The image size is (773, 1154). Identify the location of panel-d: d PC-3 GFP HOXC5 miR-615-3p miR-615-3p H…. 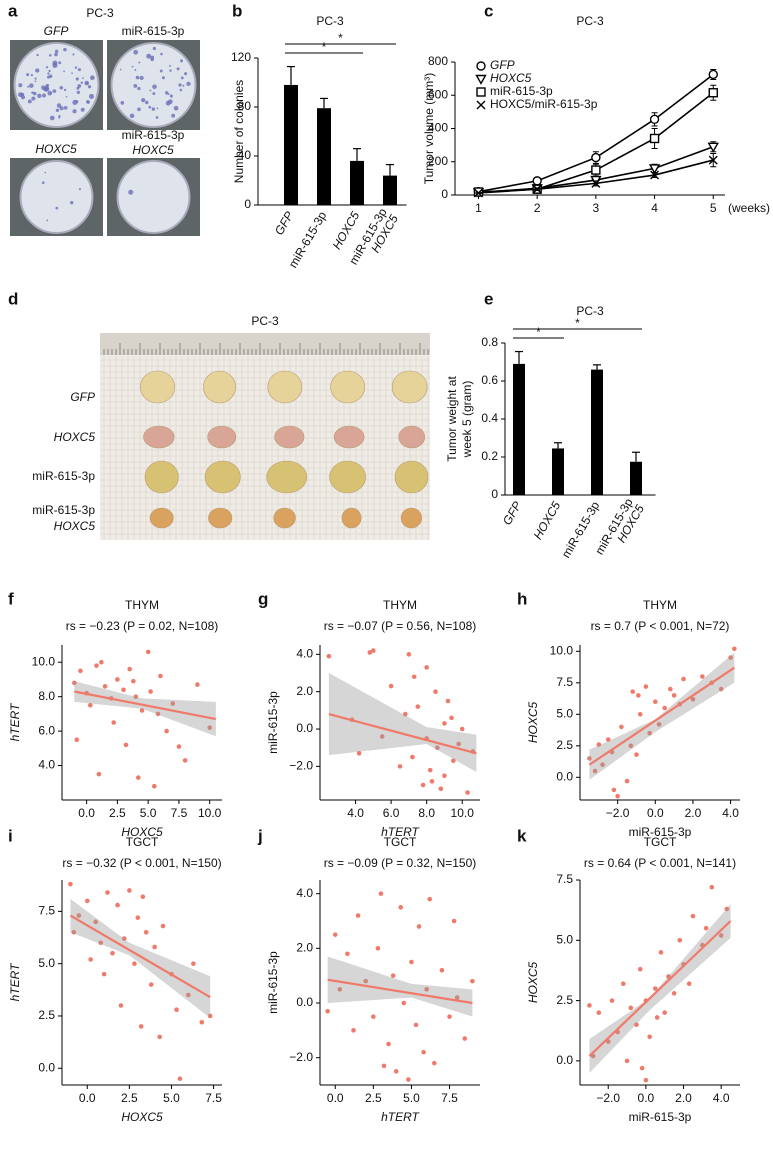
(219, 414).